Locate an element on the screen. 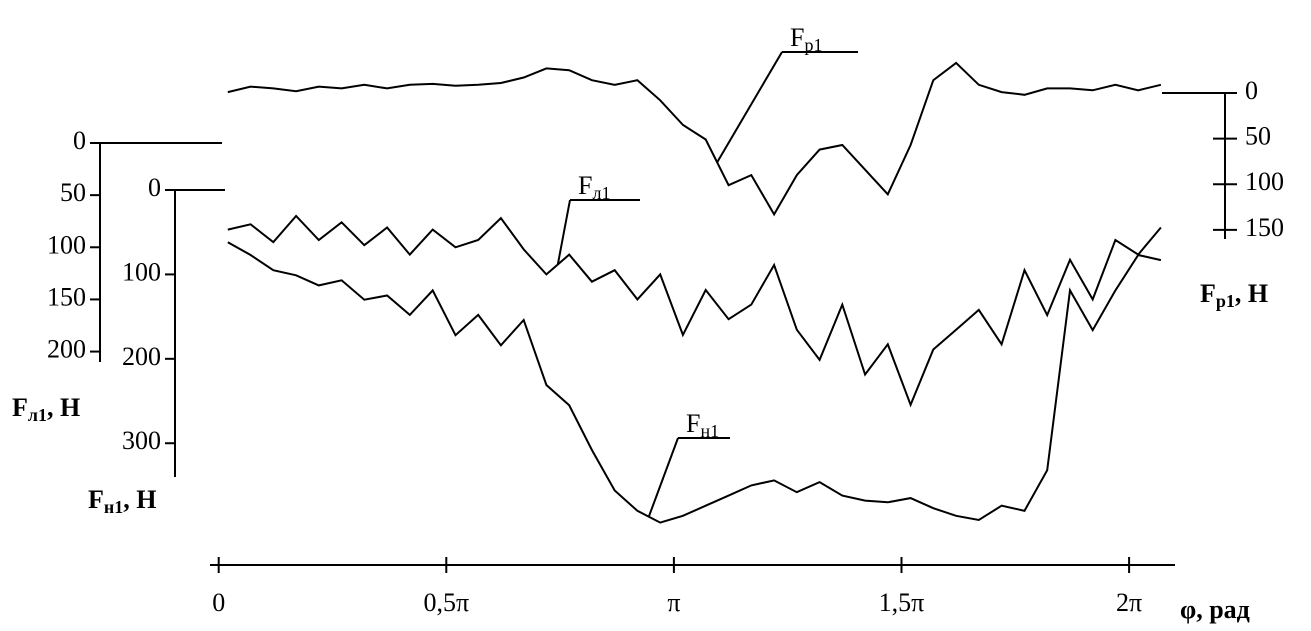  y3-tick-label: 0 is located at coordinates (154, 187).